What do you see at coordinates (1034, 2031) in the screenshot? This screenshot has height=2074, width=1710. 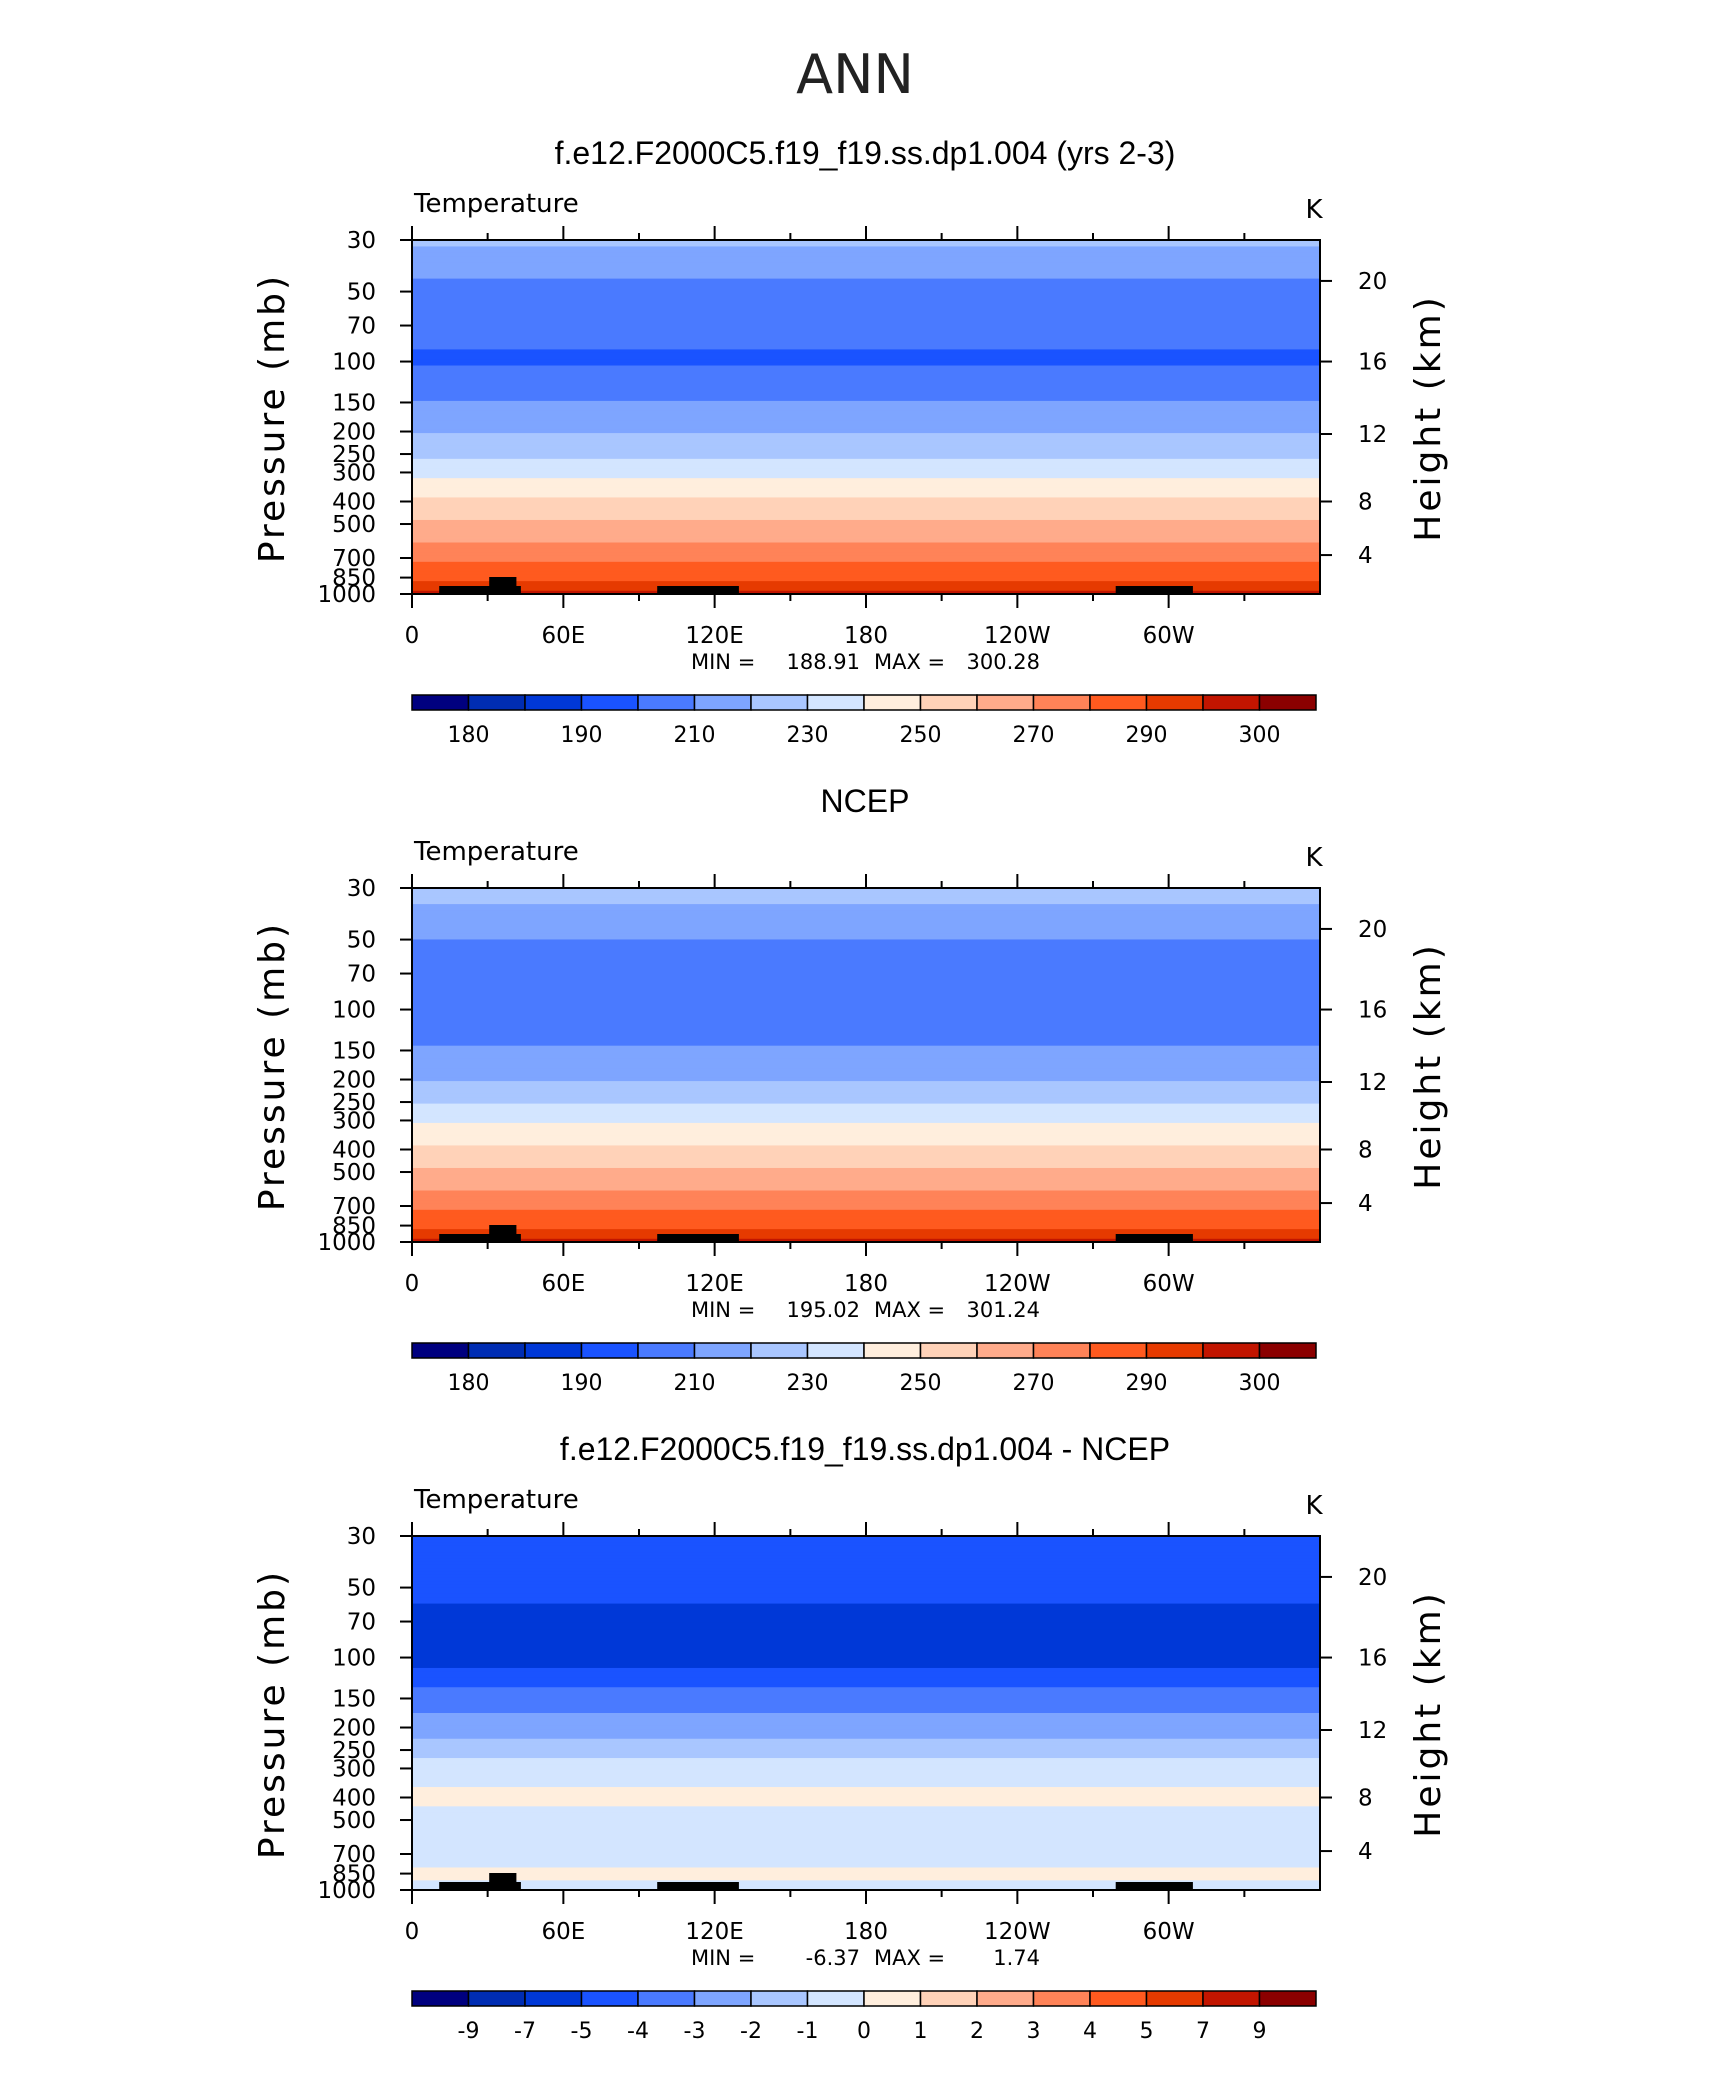 I see `colorbar-label: 3` at bounding box center [1034, 2031].